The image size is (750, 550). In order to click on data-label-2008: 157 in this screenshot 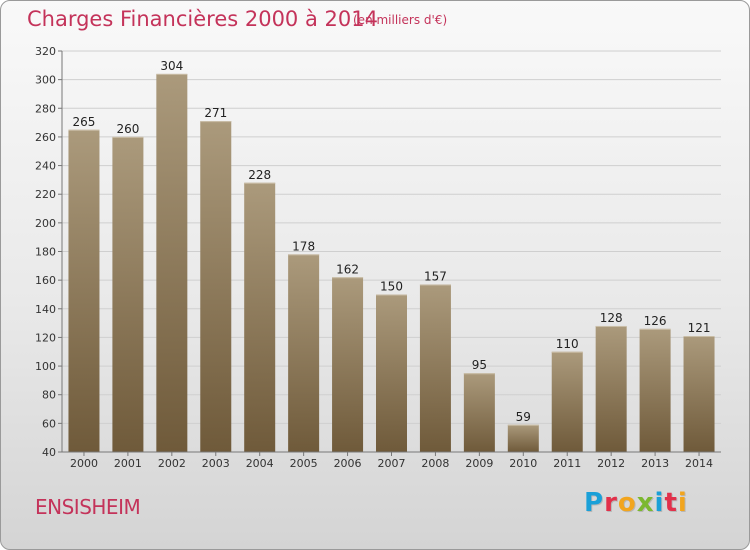, I will do `click(435, 276)`.